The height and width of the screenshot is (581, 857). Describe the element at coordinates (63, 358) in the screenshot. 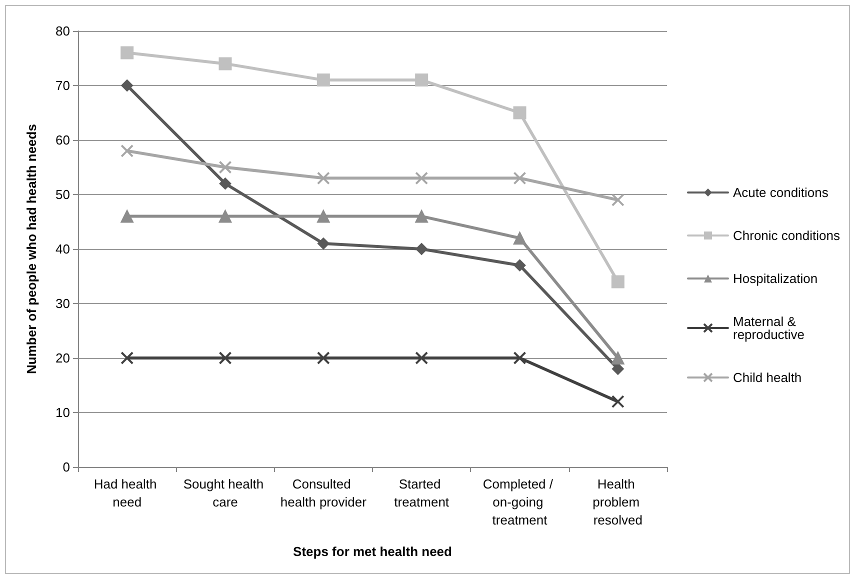

I see `y-tick-label: 20` at that location.